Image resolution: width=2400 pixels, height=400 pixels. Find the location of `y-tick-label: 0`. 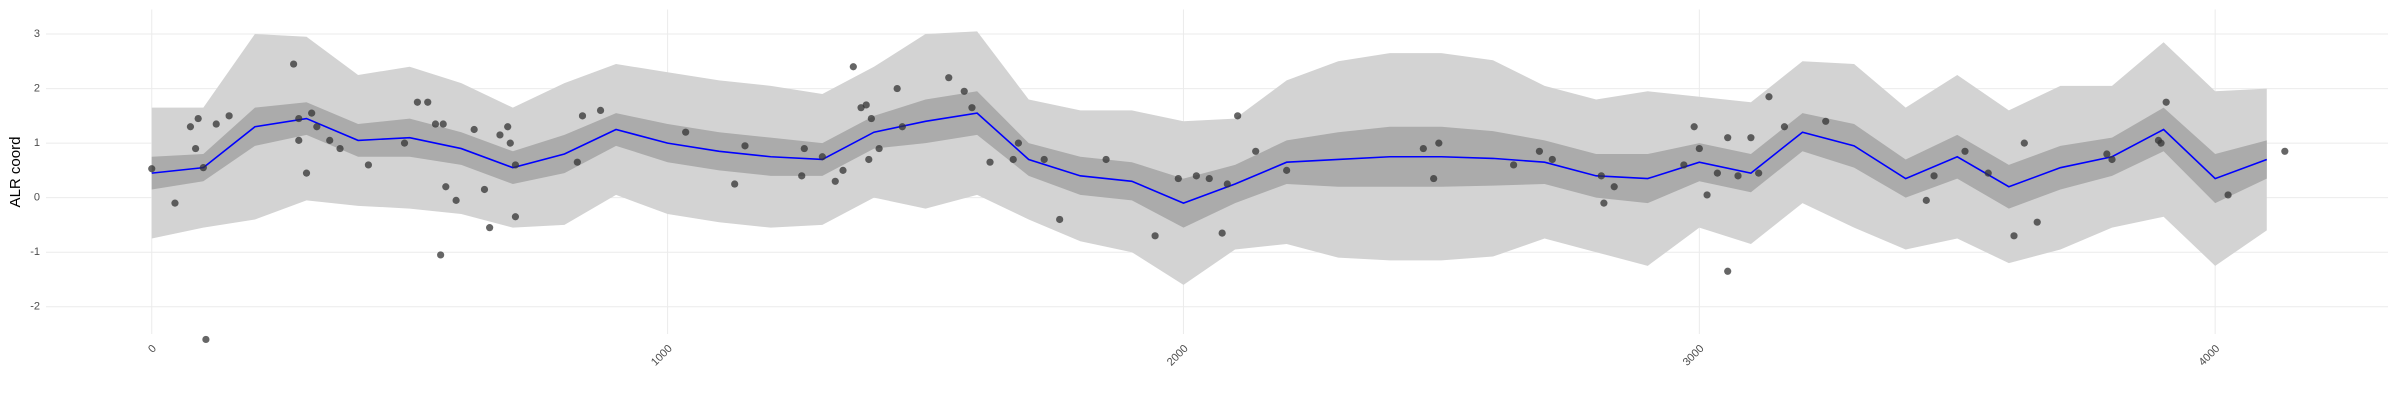

y-tick-label: 0 is located at coordinates (37, 198).